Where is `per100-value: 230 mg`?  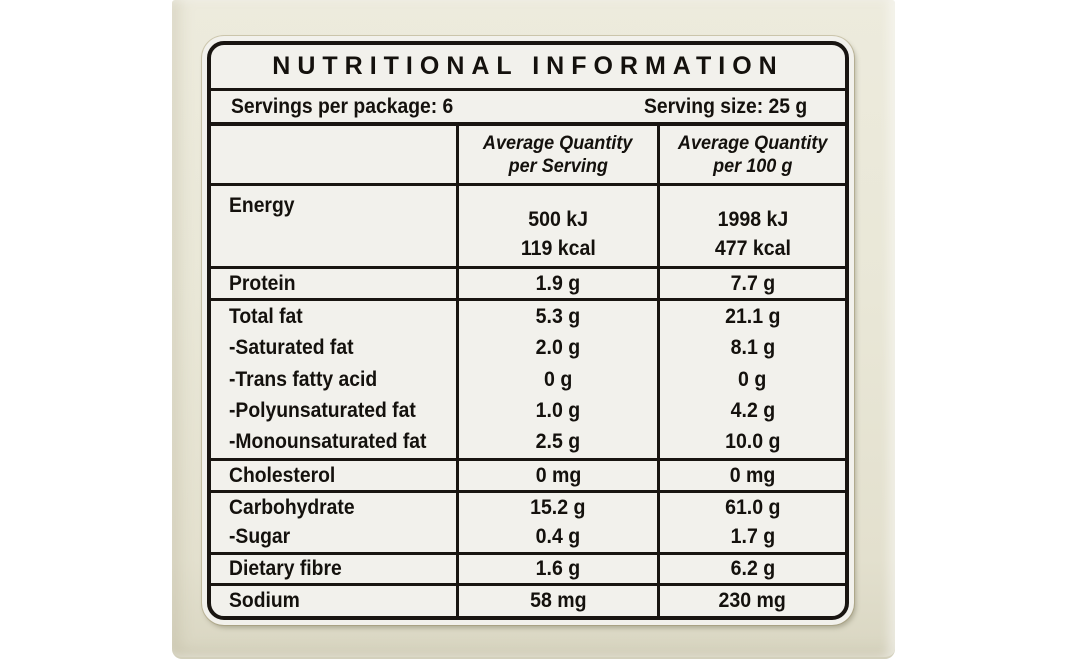 per100-value: 230 mg is located at coordinates (753, 600).